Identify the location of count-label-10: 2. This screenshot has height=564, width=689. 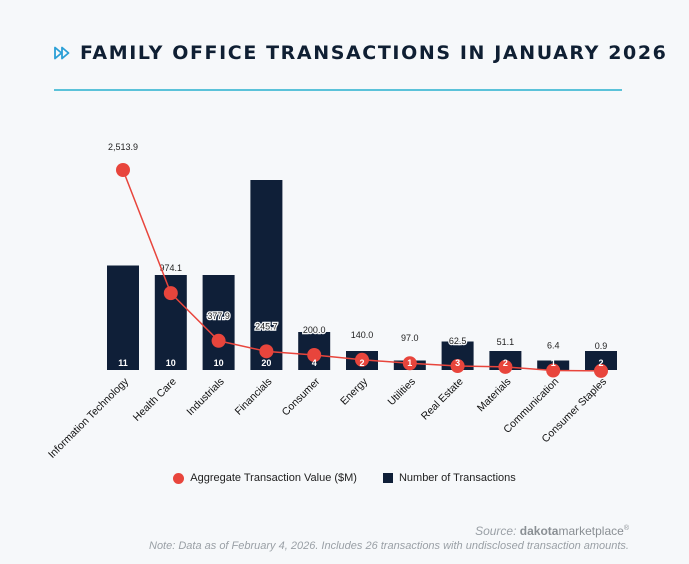
(600, 363).